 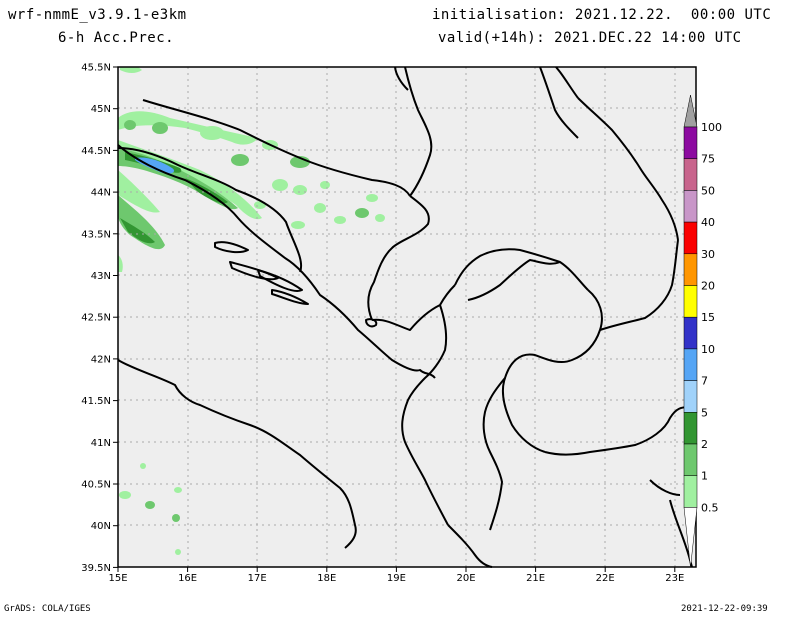 I want to click on footer-timestamp: 2021-12-22-09:39, so click(x=724, y=609).